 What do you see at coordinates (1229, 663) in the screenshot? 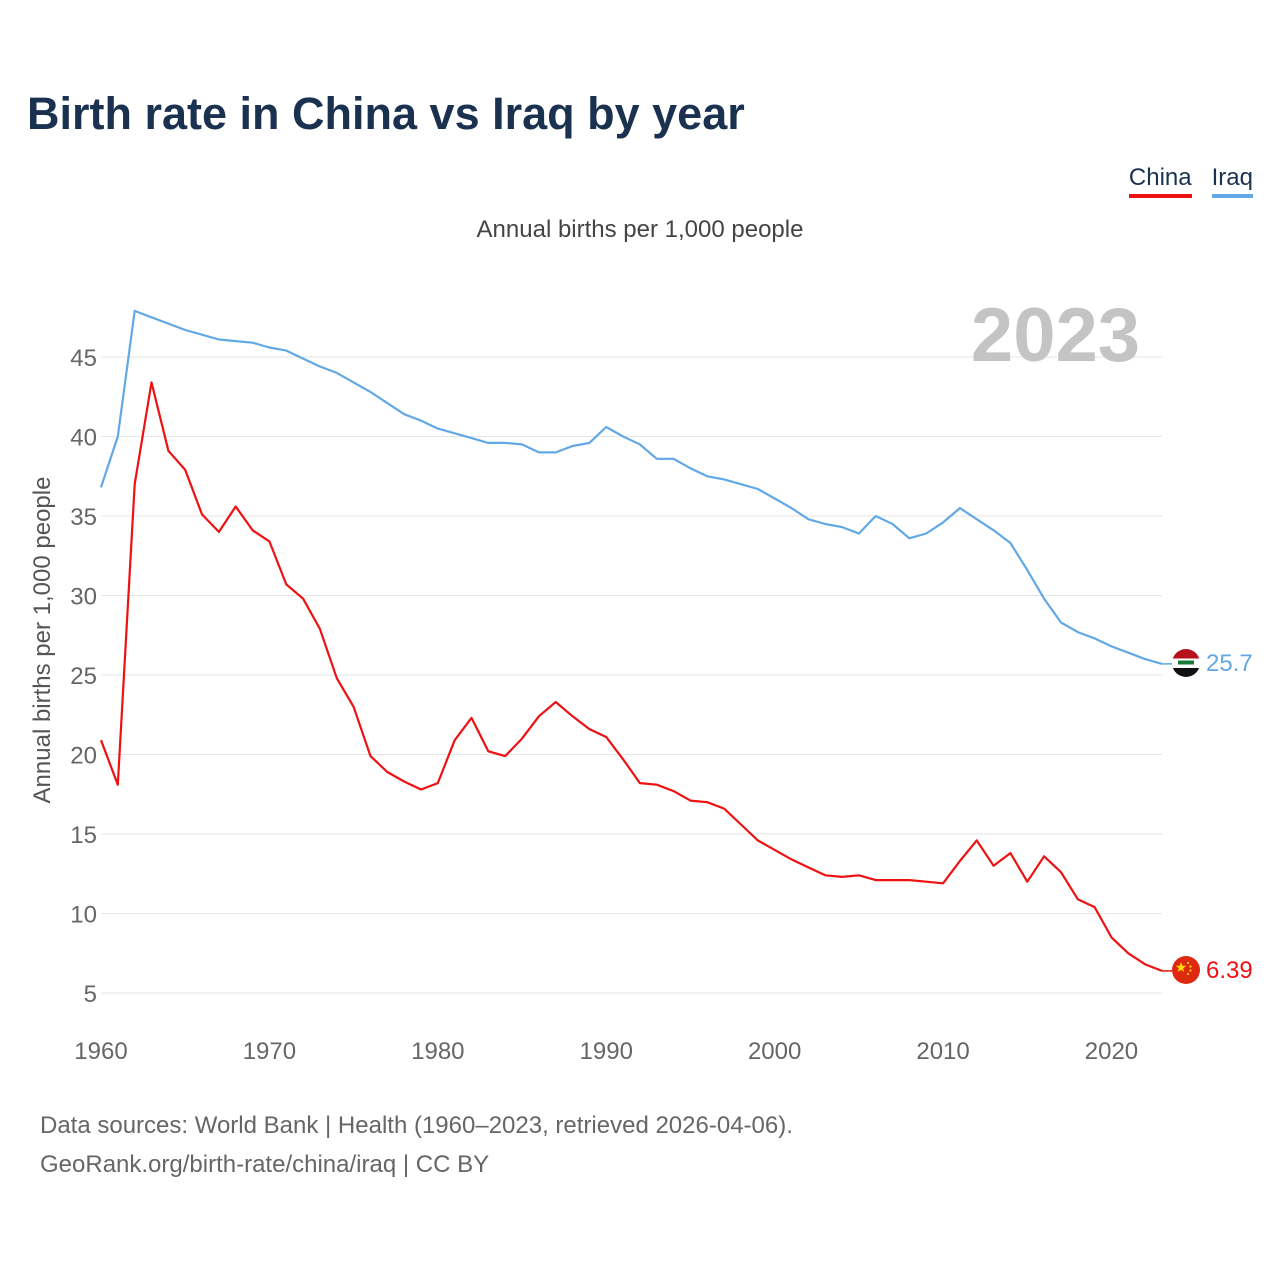
I see `end-value-label-iraq: 25.7` at bounding box center [1229, 663].